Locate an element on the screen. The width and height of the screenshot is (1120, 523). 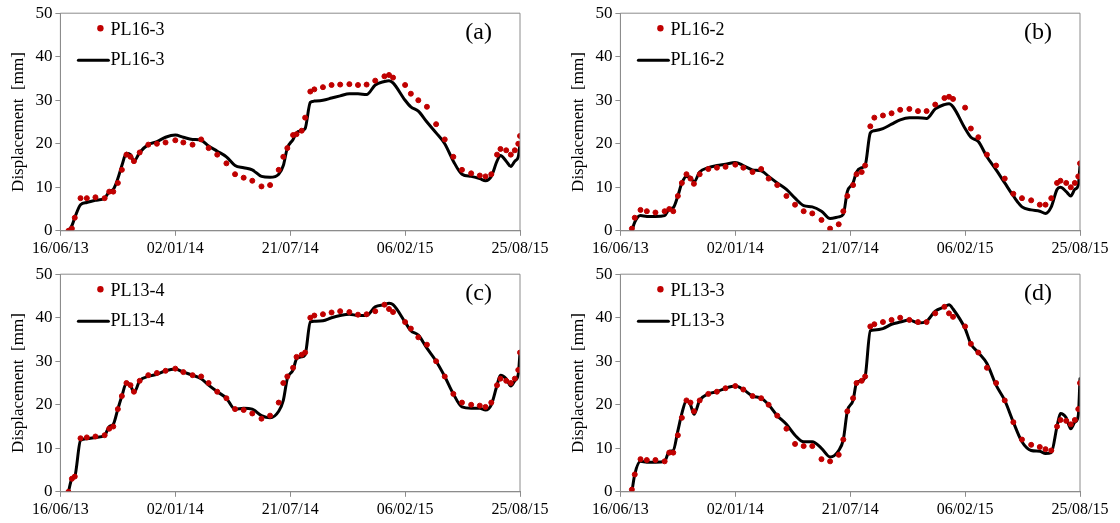
annotation: (d) is located at coordinates (1038, 292).